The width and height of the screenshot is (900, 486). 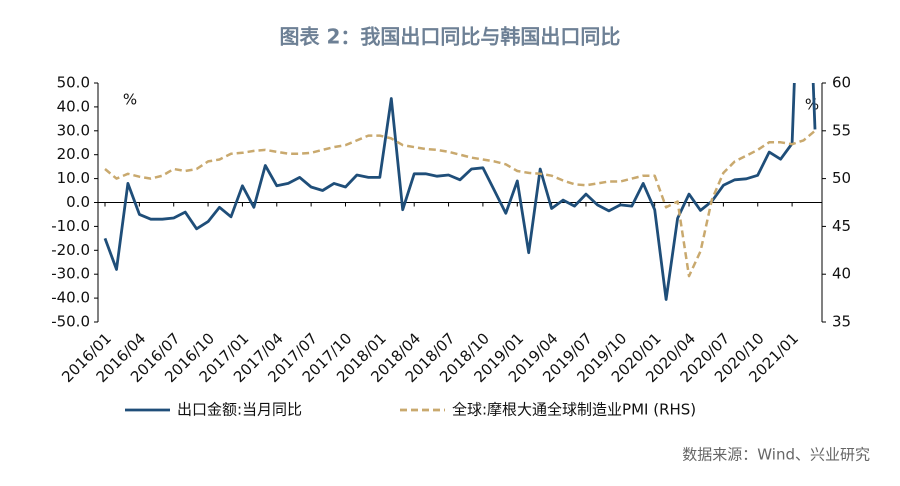 What do you see at coordinates (239, 410) in the screenshot?
I see `legend-label: 出口金额:当月同比` at bounding box center [239, 410].